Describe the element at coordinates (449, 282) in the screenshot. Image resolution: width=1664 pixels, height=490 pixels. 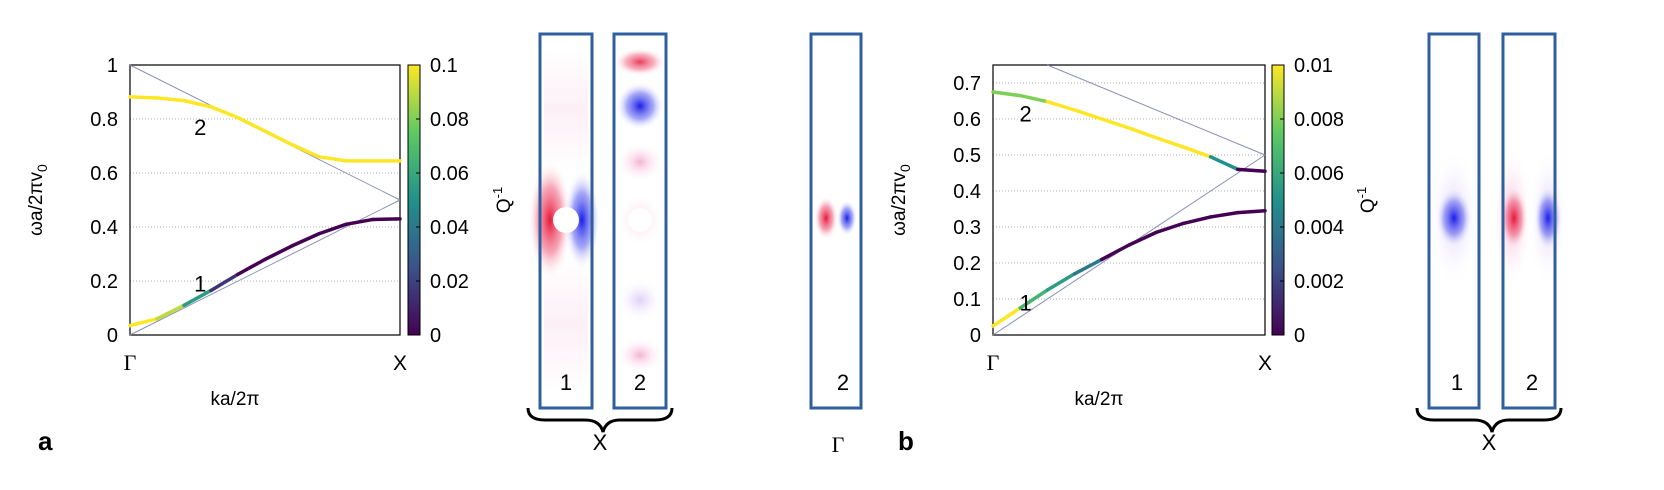
I see `colorbar-tick-label: 0.02` at that location.